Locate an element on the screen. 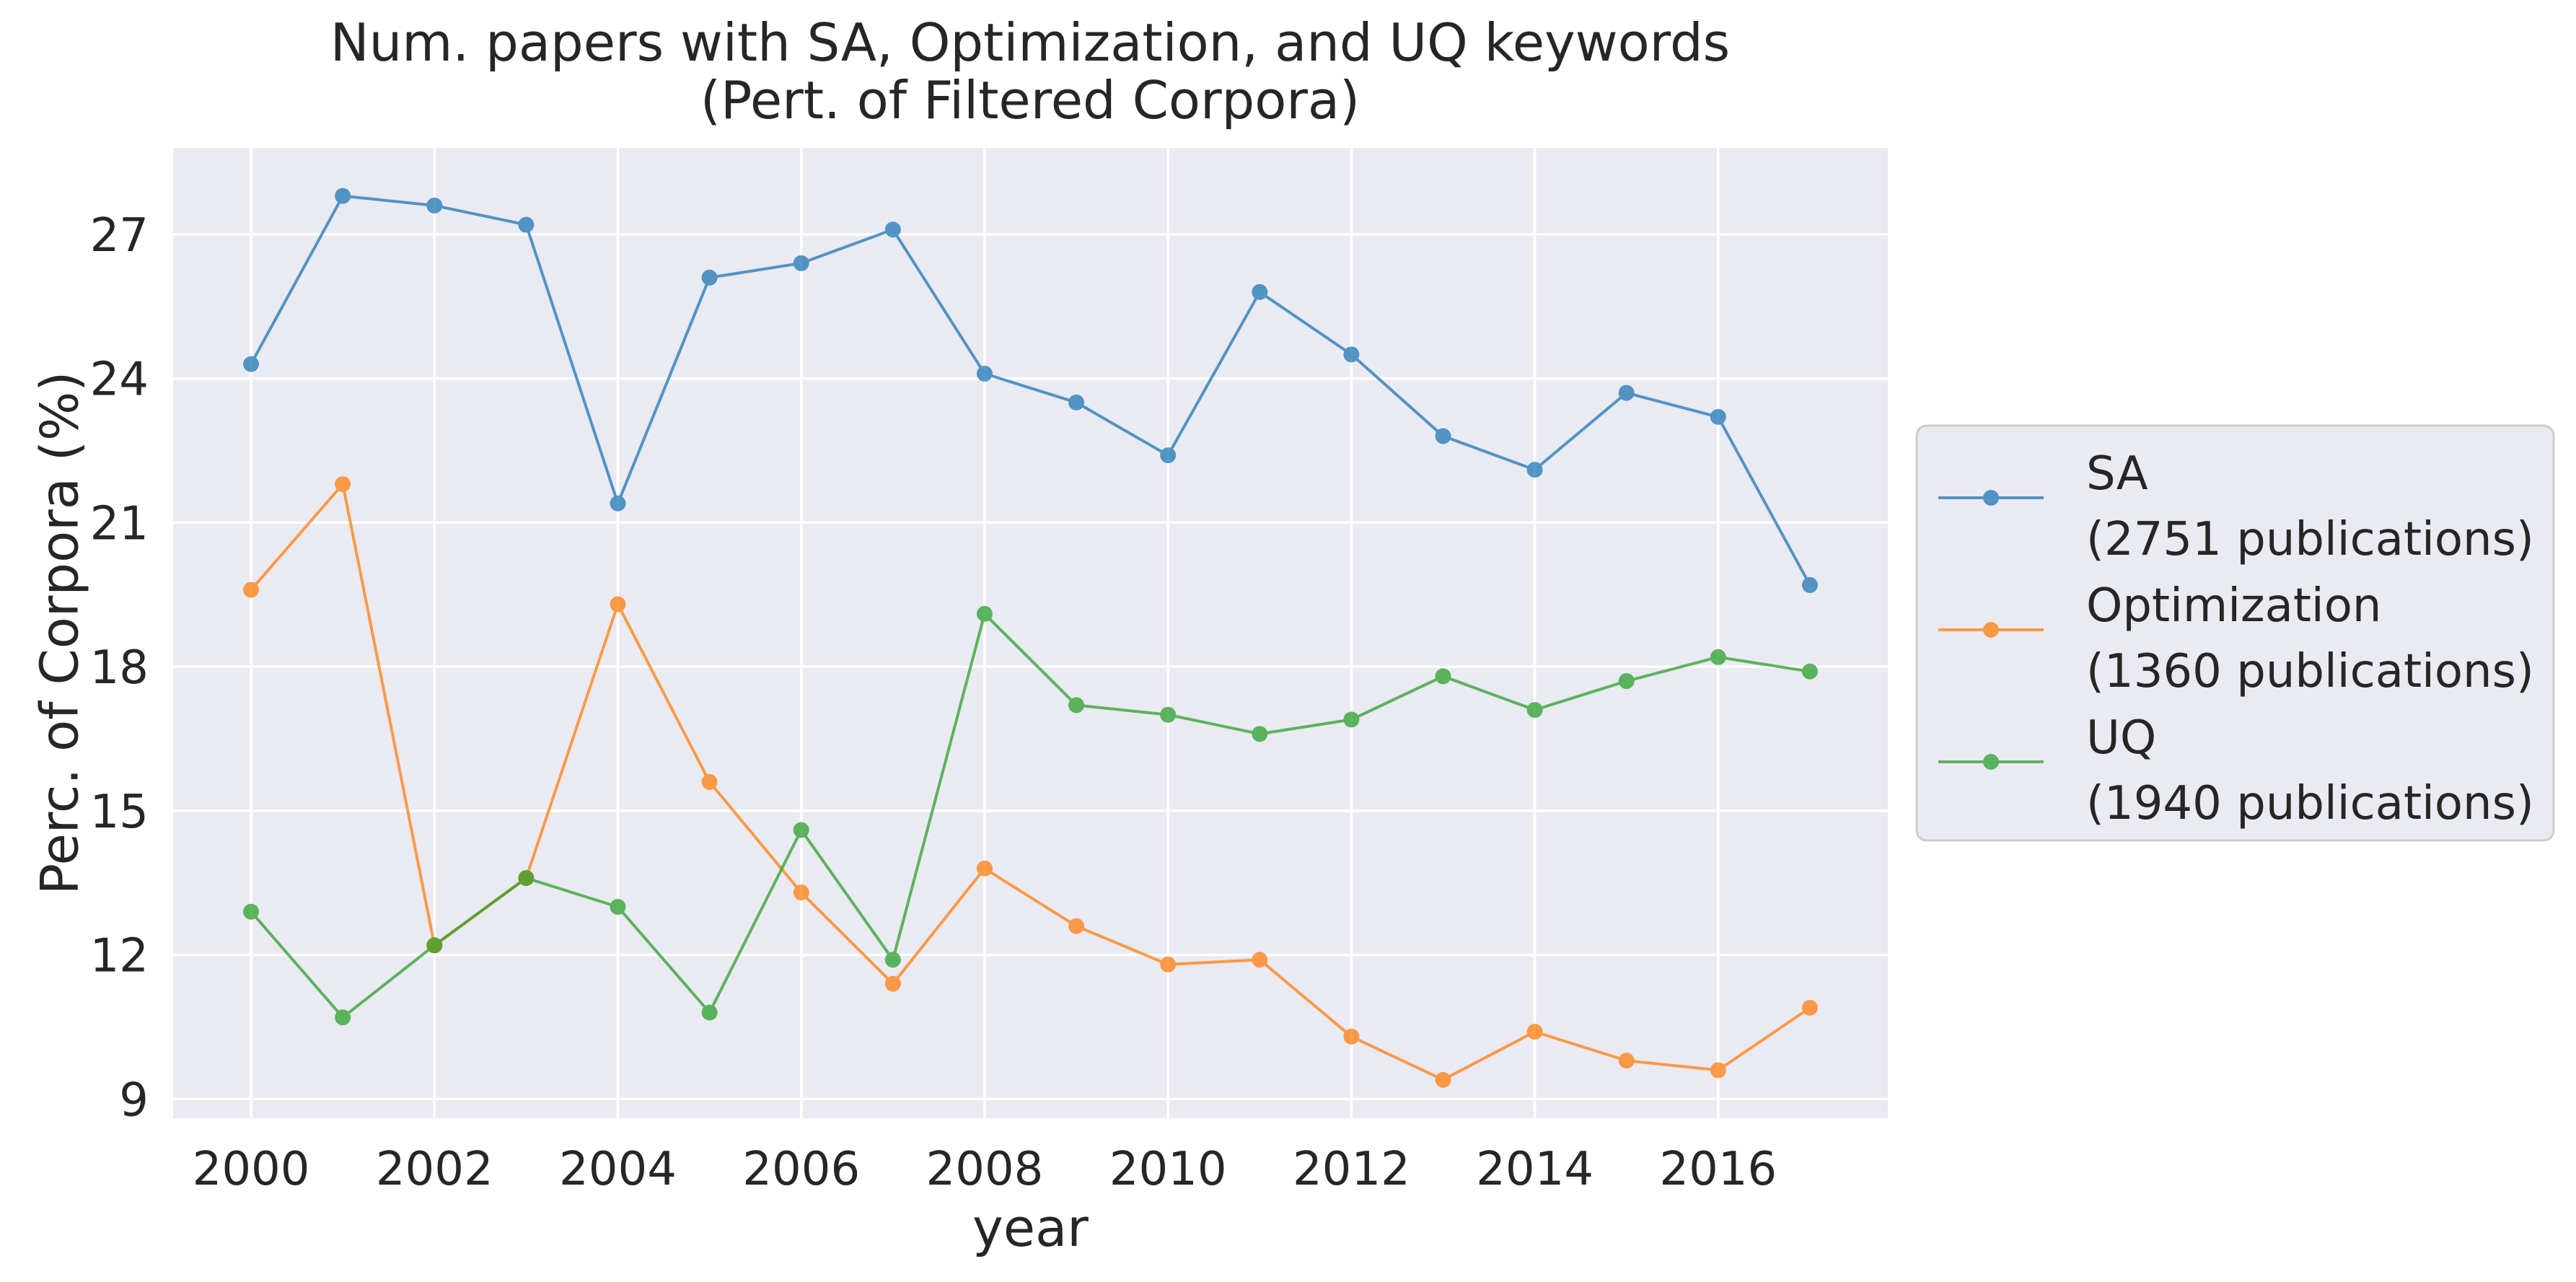 This screenshot has height=1282, width=2576. x-tick-label: 2012 is located at coordinates (1351, 1170).